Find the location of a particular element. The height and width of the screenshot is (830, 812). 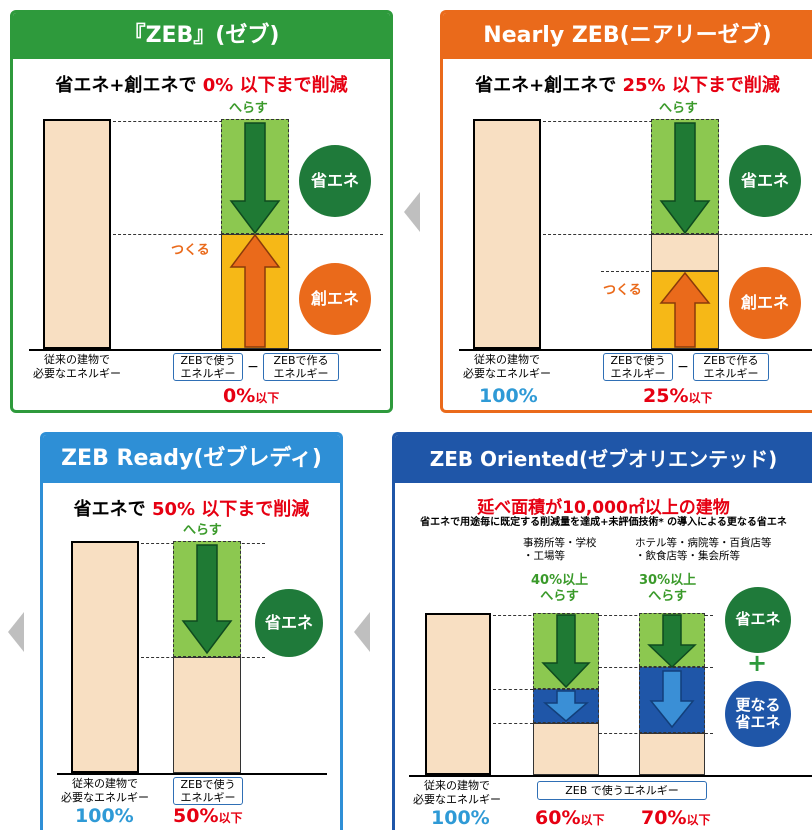

reduce-40-label: 40%以上 へらす is located at coordinates (560, 588).